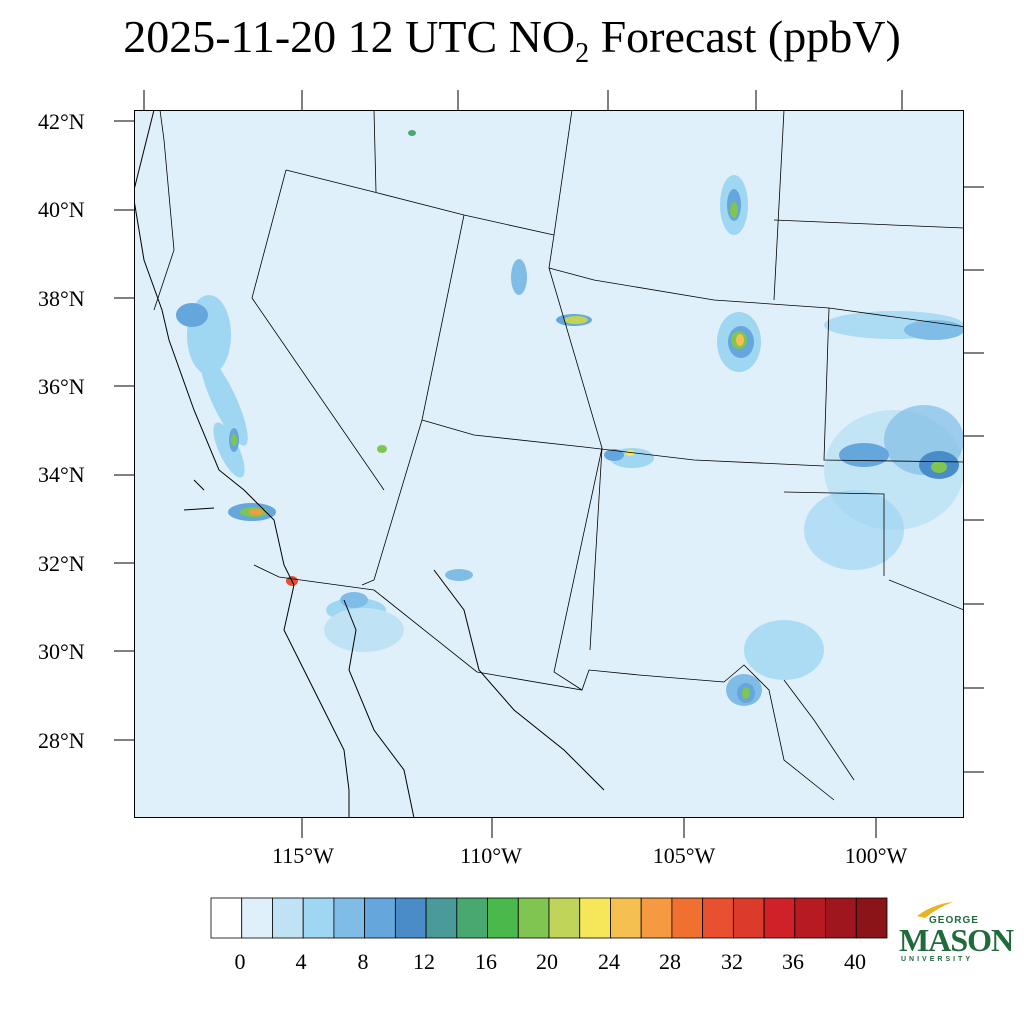 This screenshot has width=1024, height=1024. What do you see at coordinates (424, 961) in the screenshot?
I see `colorbar-label-12: 12` at bounding box center [424, 961].